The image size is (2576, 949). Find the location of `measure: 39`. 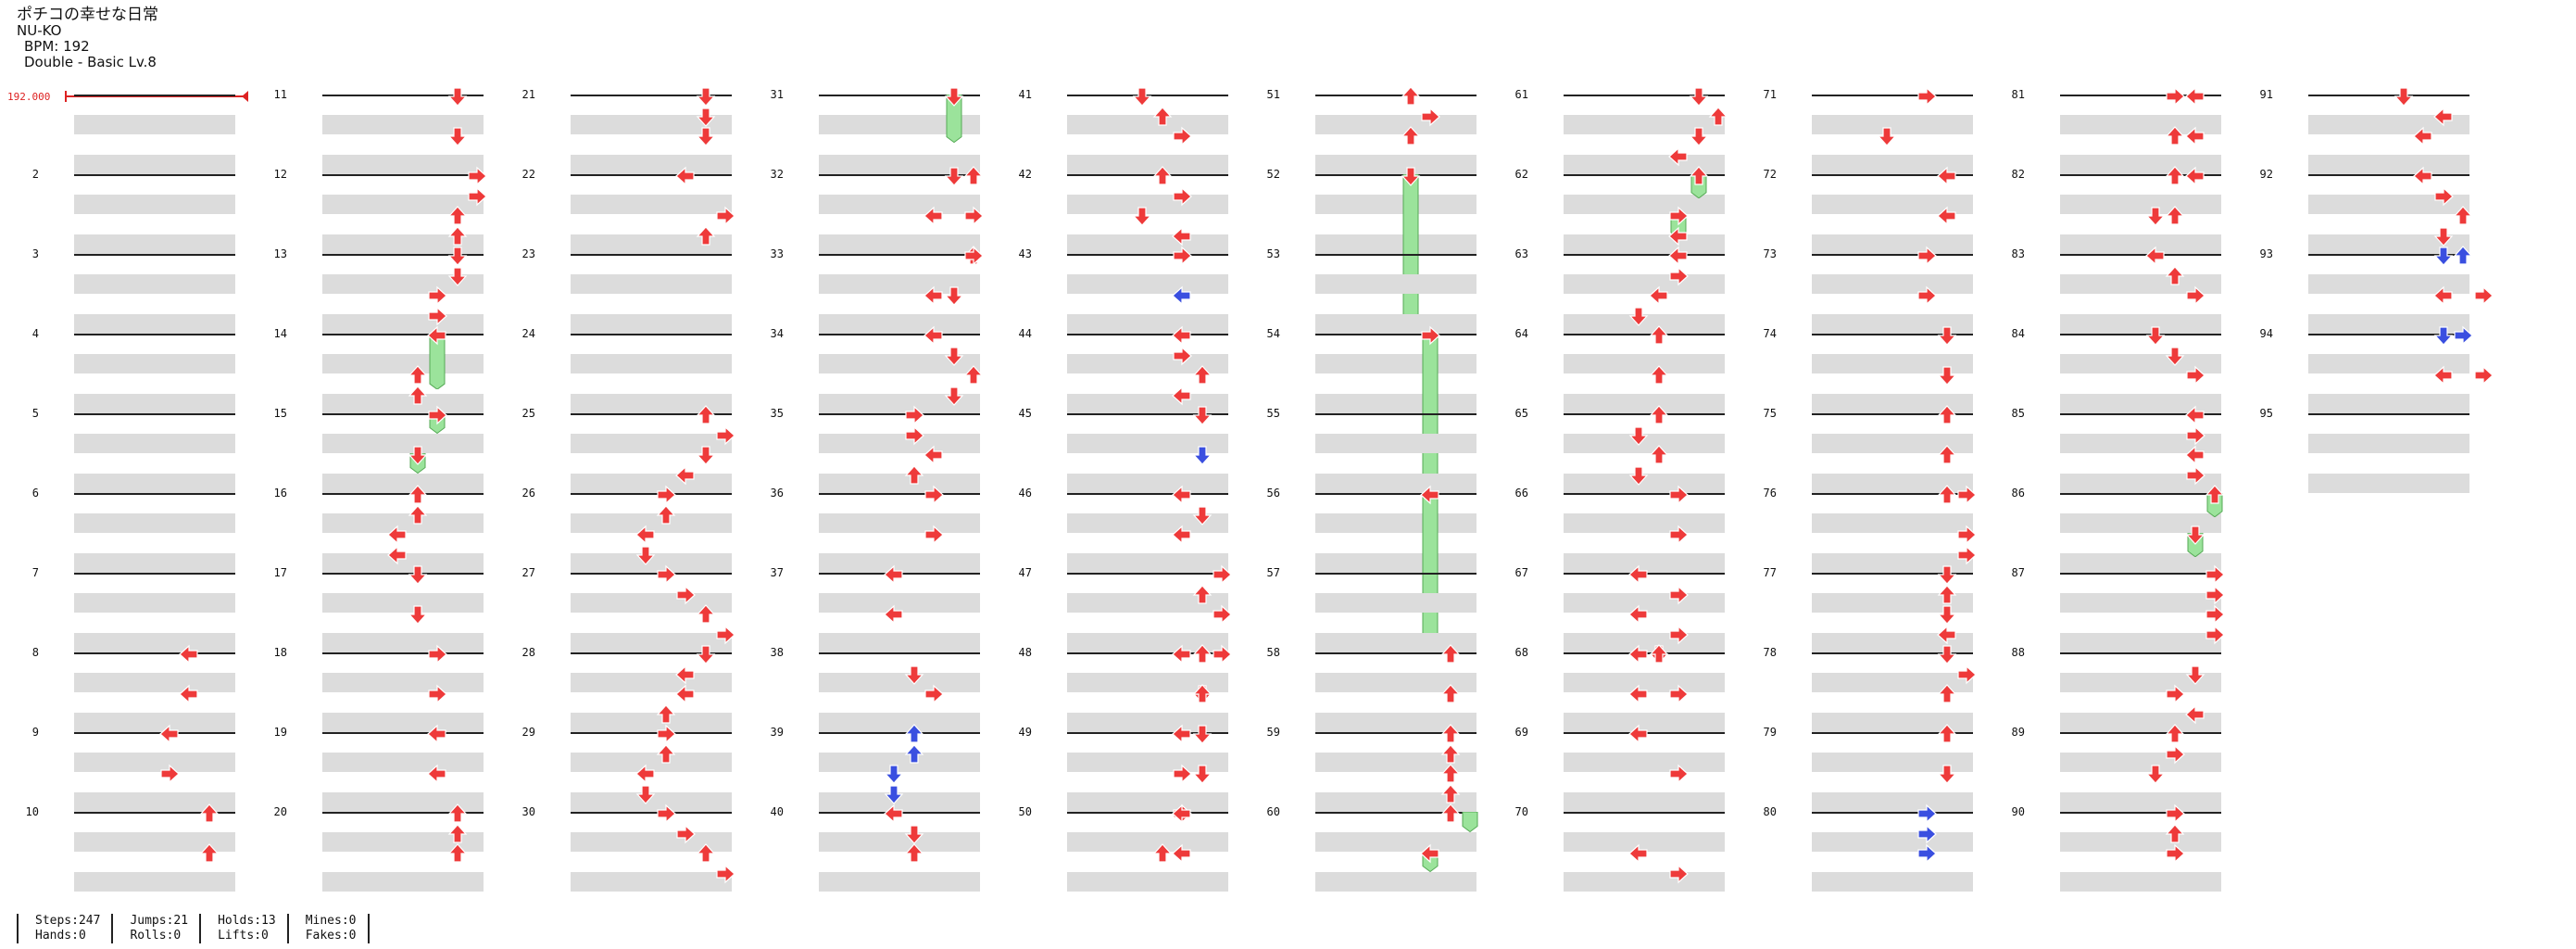

measure: 39 is located at coordinates (875, 768).